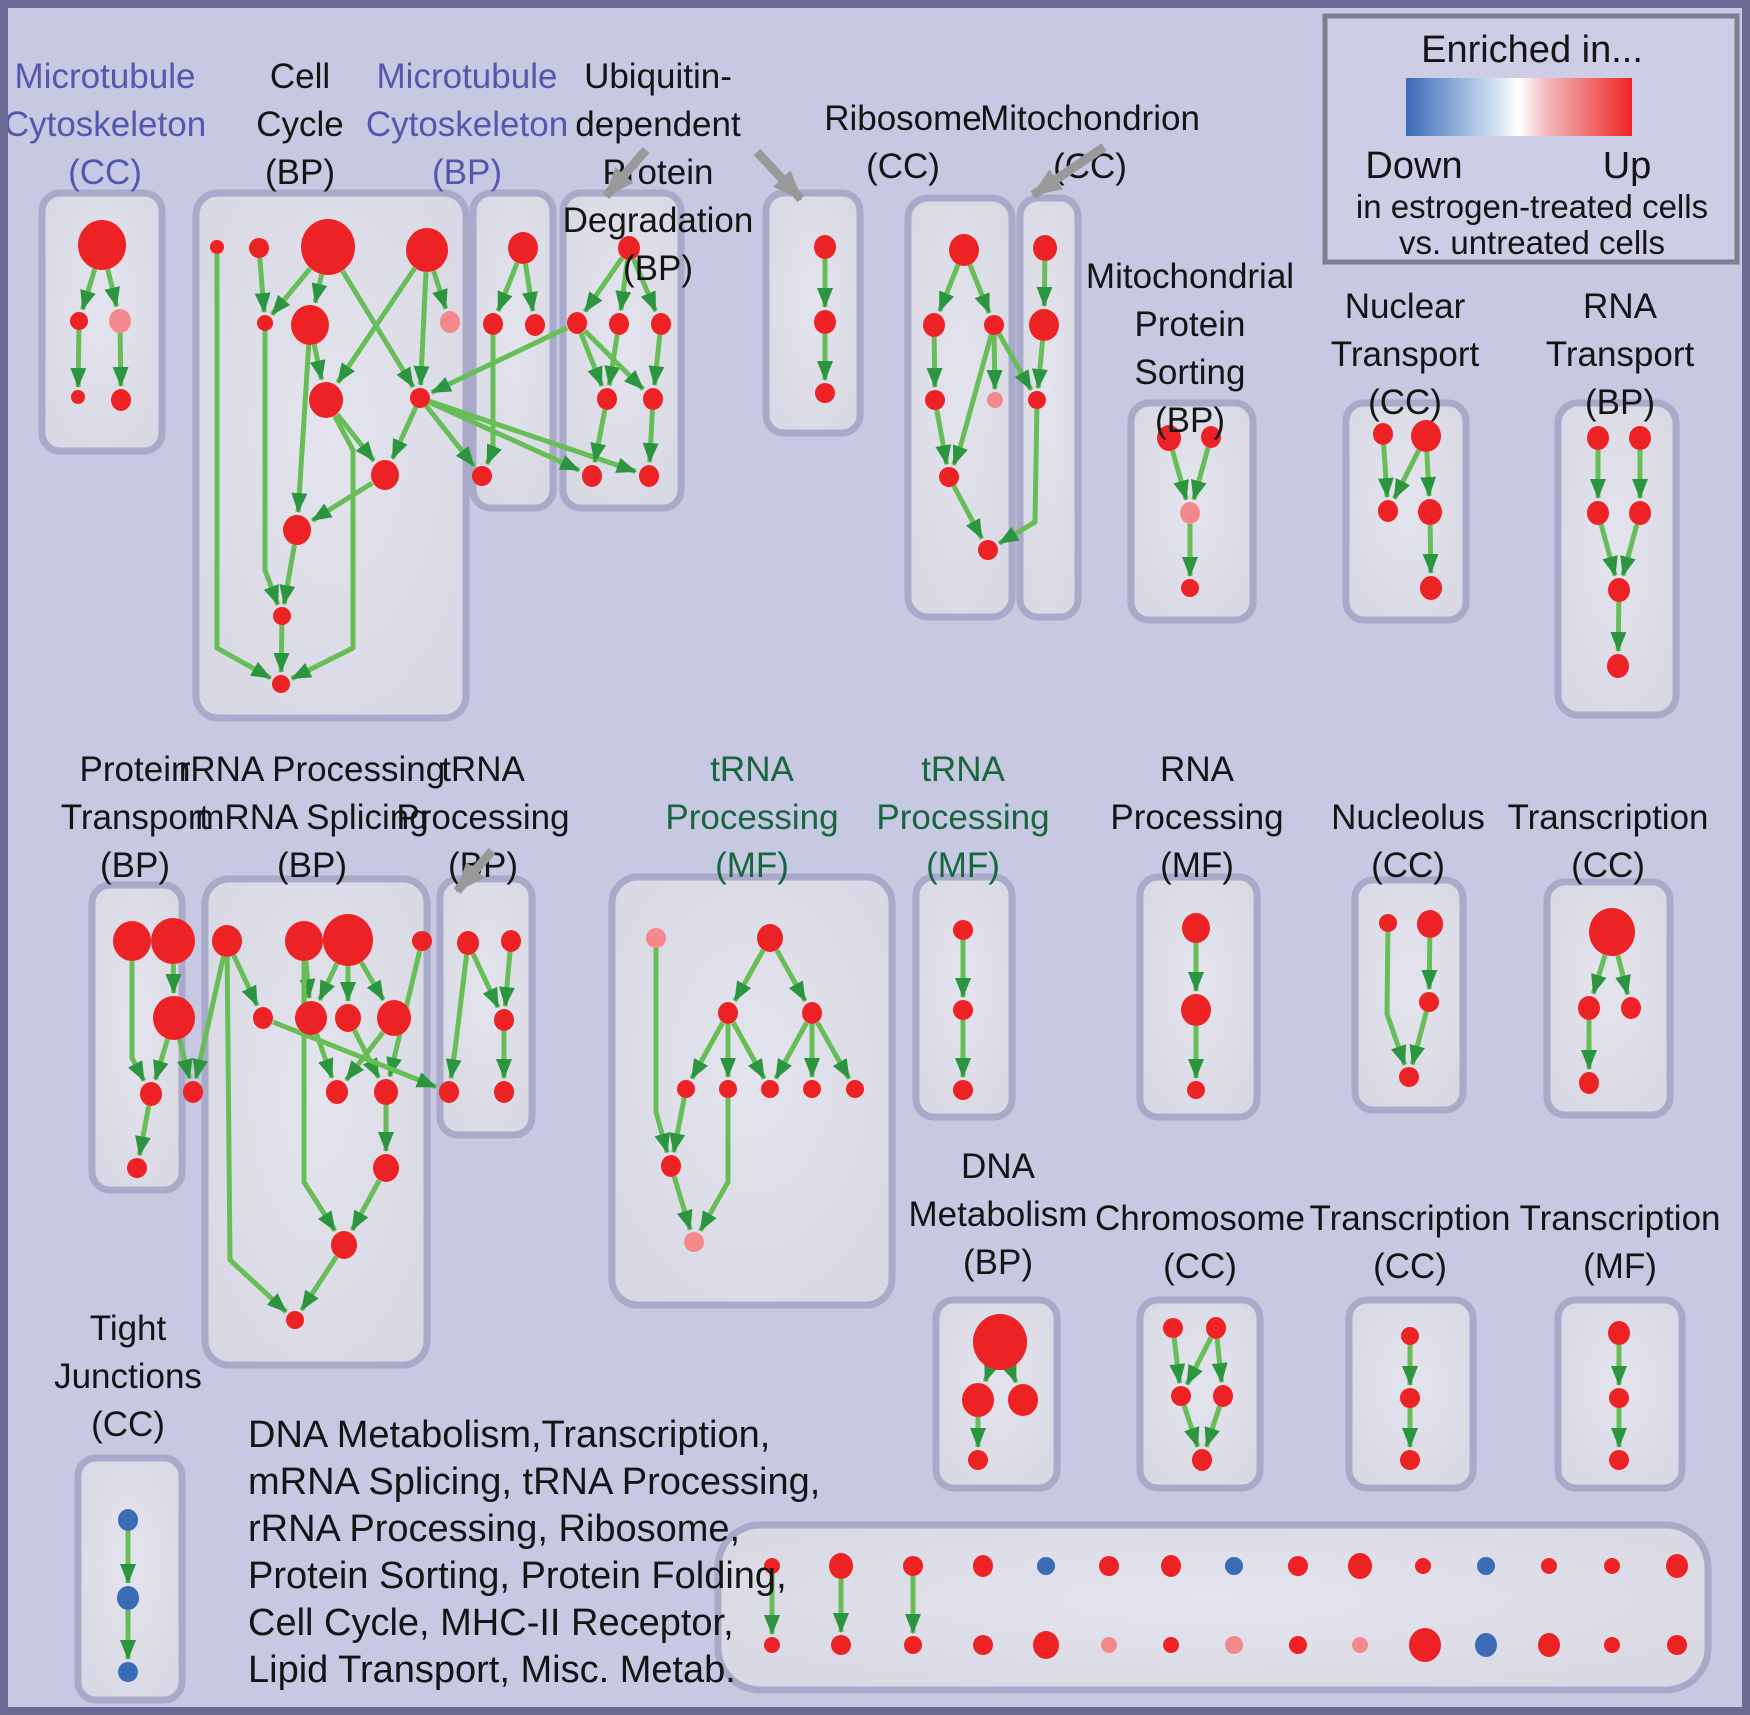  What do you see at coordinates (1620, 354) in the screenshot?
I see `label-rna-transport: RNA Transport (BP)` at bounding box center [1620, 354].